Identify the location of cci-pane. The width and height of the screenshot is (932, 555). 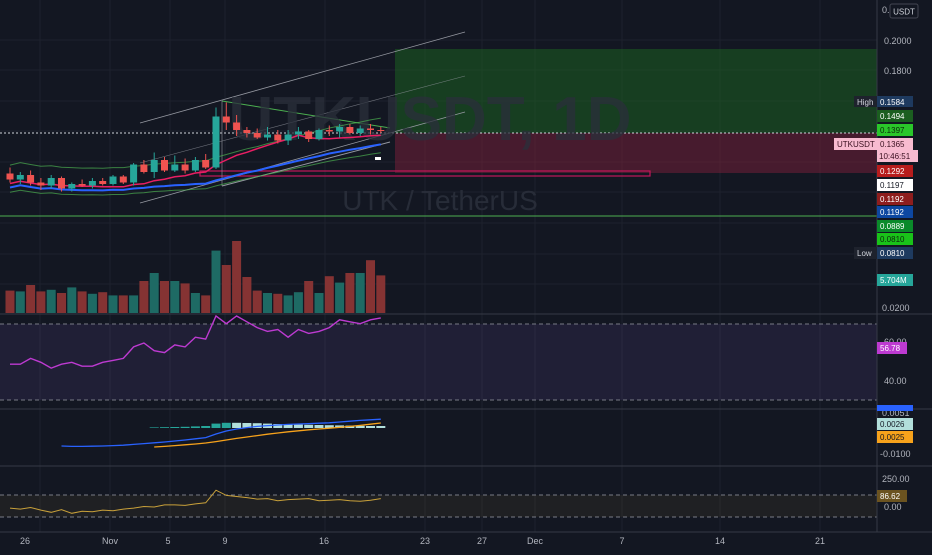
(195, 501).